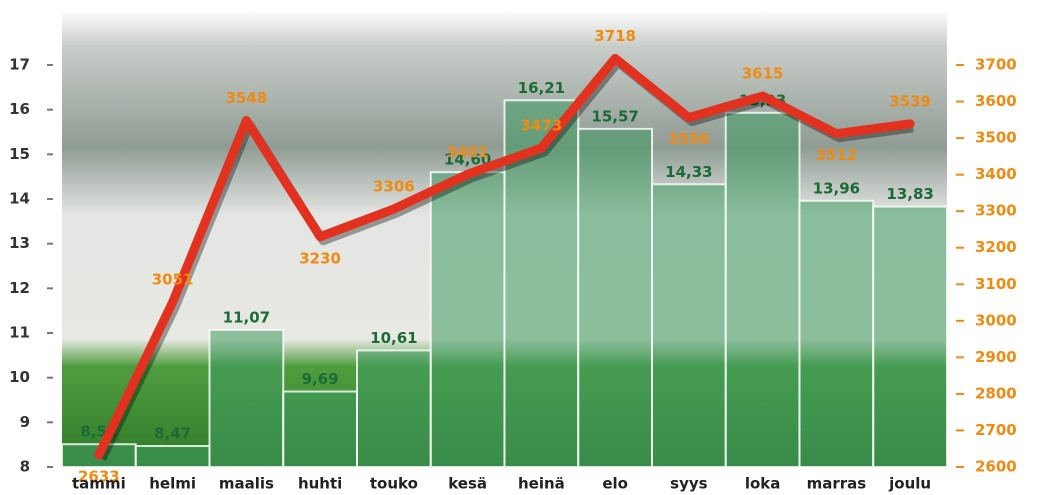 Image resolution: width=1039 pixels, height=495 pixels. I want to click on line-value-label: 3539, so click(910, 101).